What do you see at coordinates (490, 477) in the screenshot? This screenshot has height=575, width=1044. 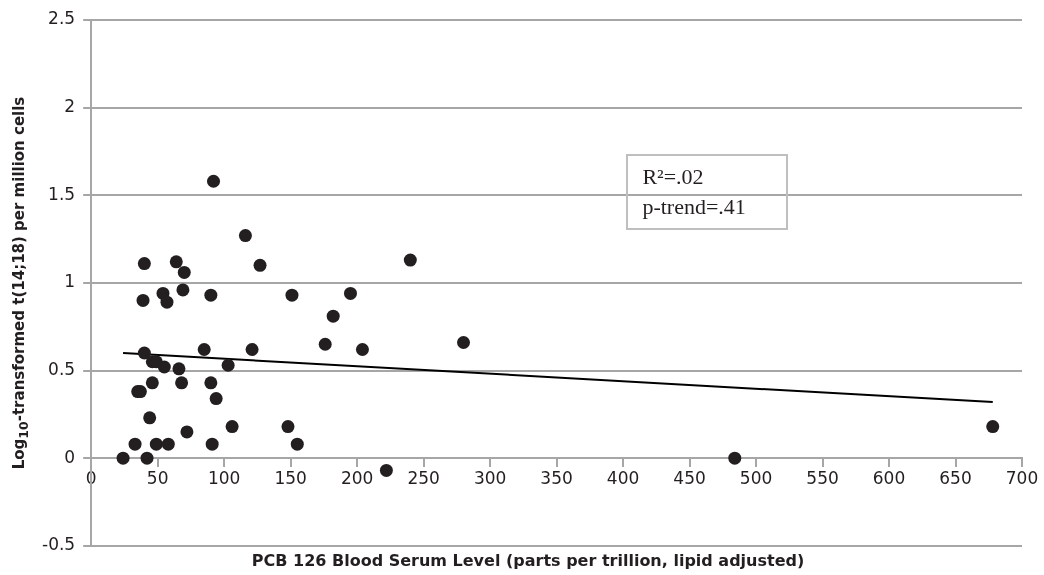 I see `x-tick-label: 300` at bounding box center [490, 477].